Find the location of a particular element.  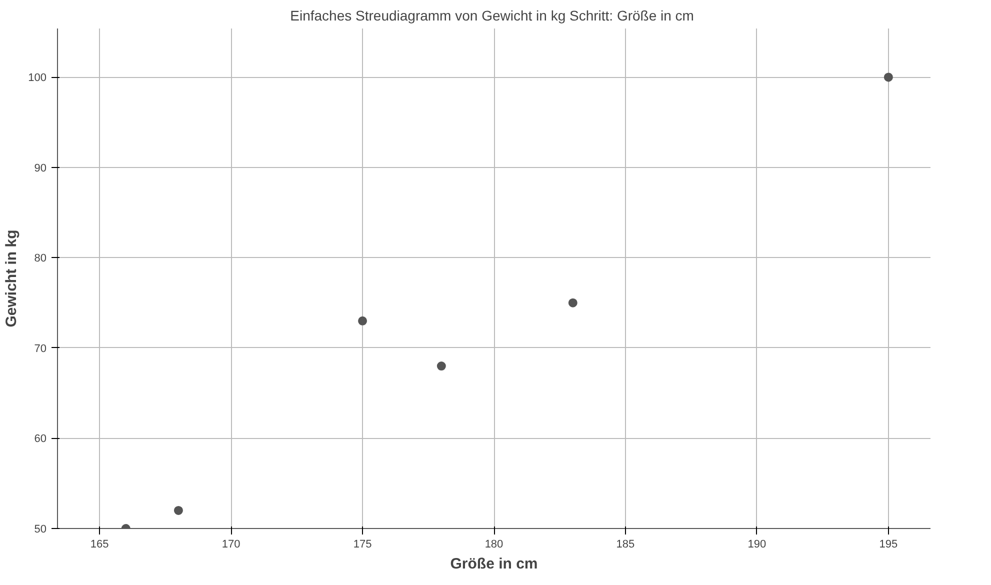

y-tick-label: 70 is located at coordinates (40, 348).